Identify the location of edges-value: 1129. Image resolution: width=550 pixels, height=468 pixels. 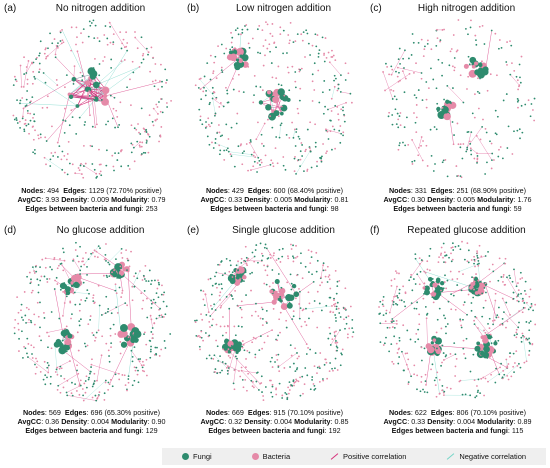
(96, 190).